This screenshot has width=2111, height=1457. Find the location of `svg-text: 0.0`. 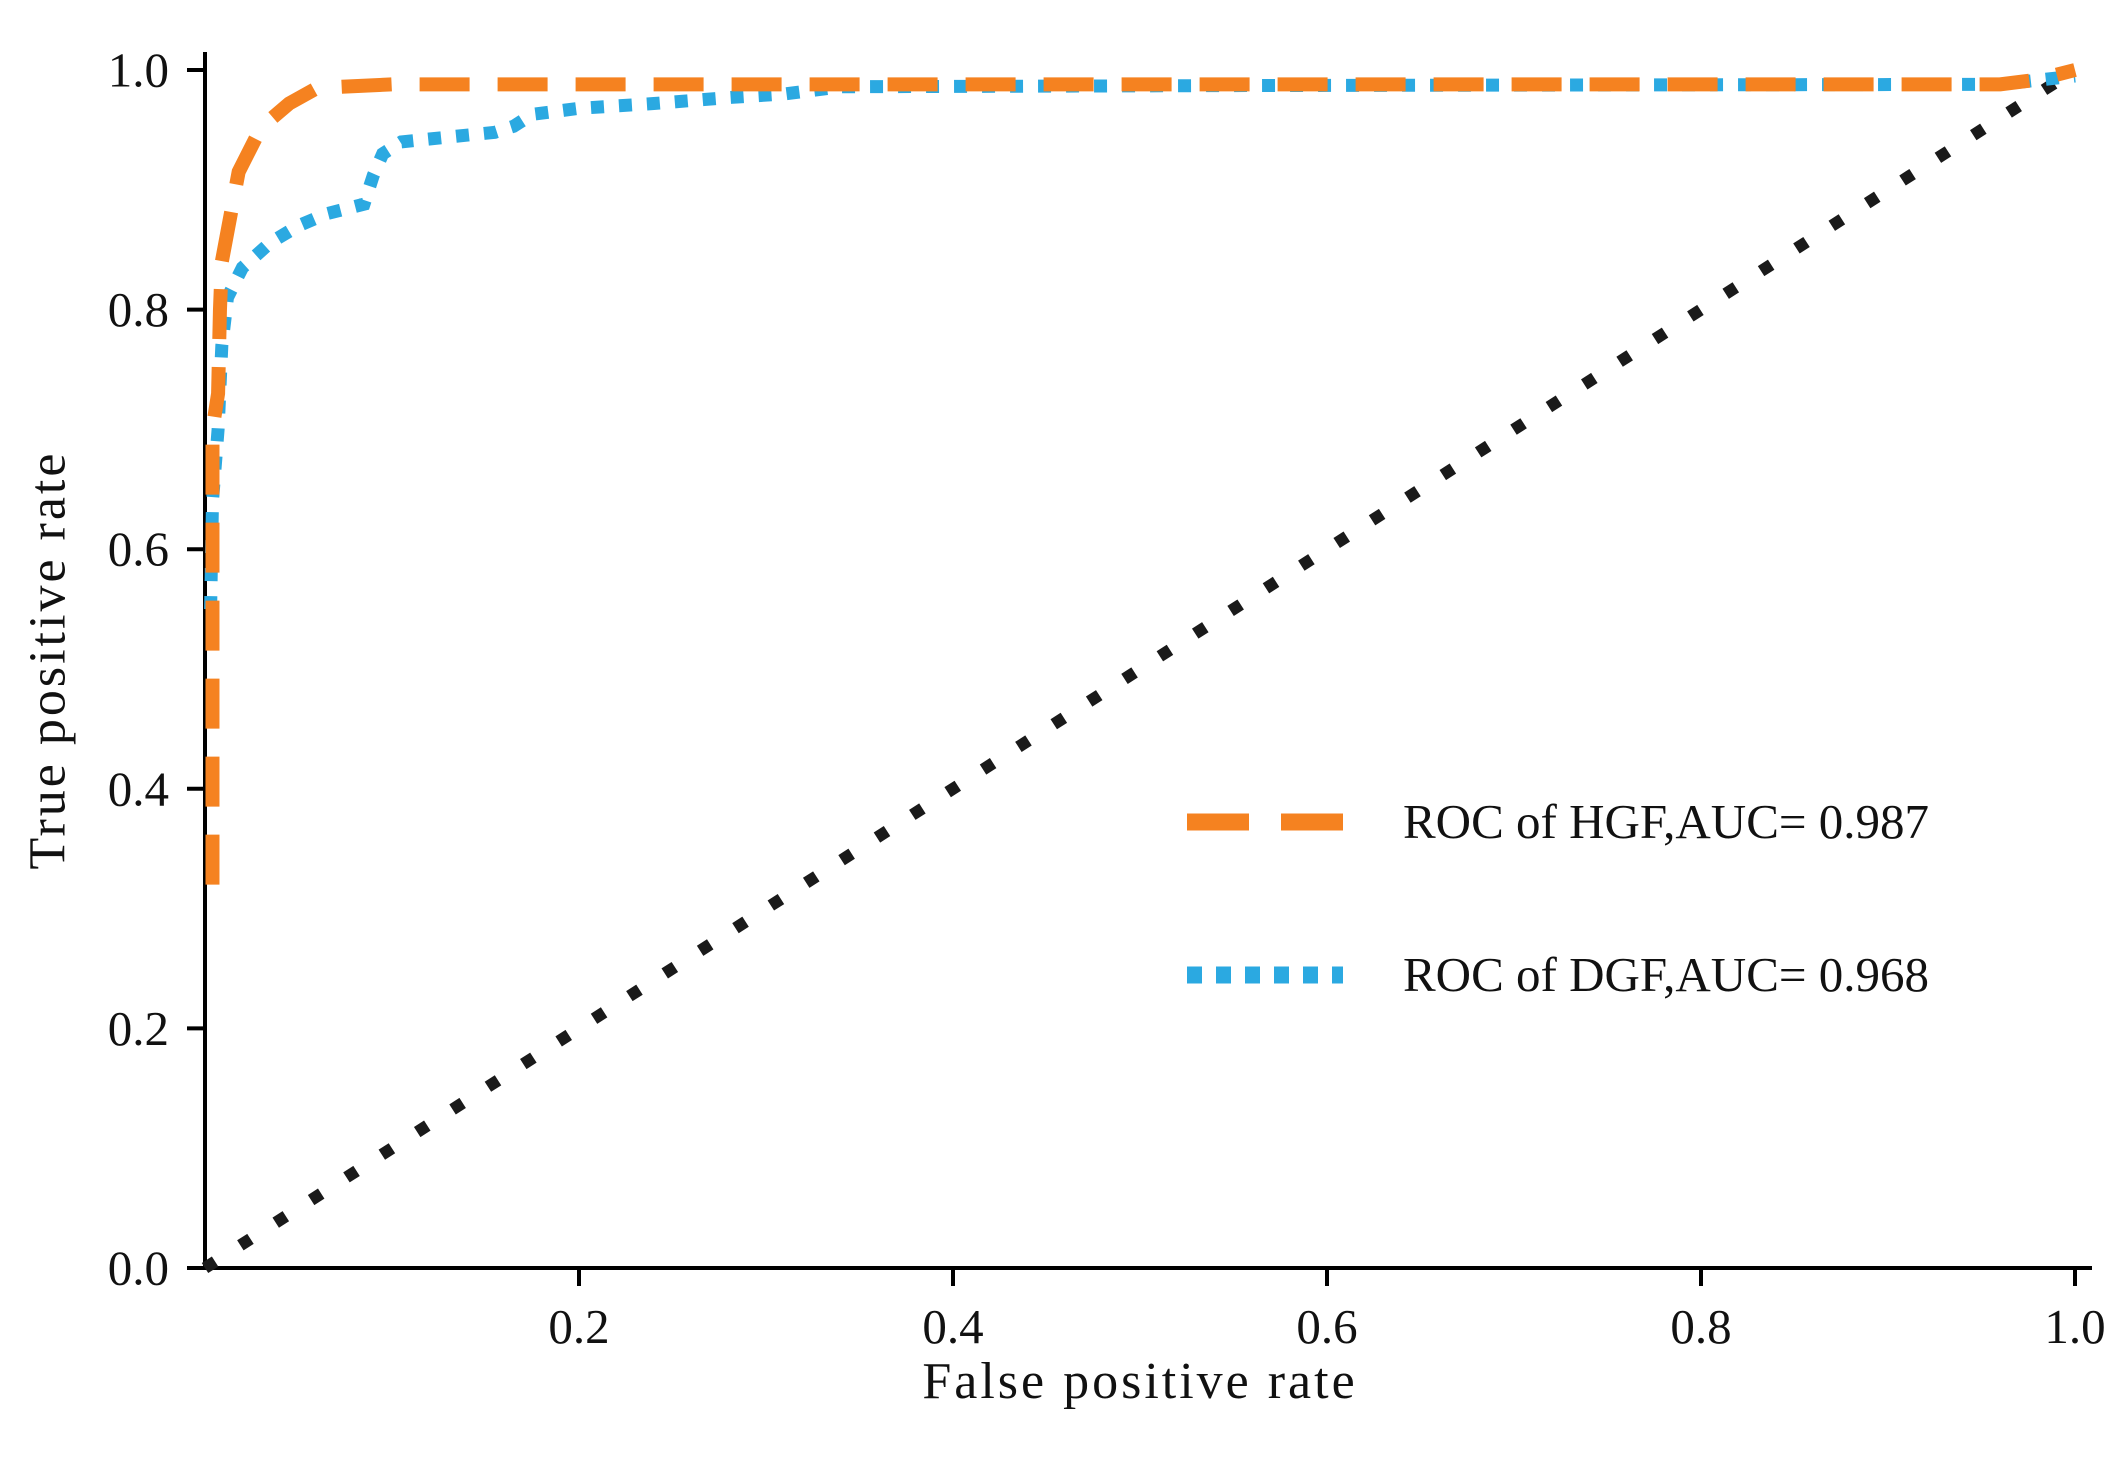

svg-text: 0.0 is located at coordinates (138, 1268).